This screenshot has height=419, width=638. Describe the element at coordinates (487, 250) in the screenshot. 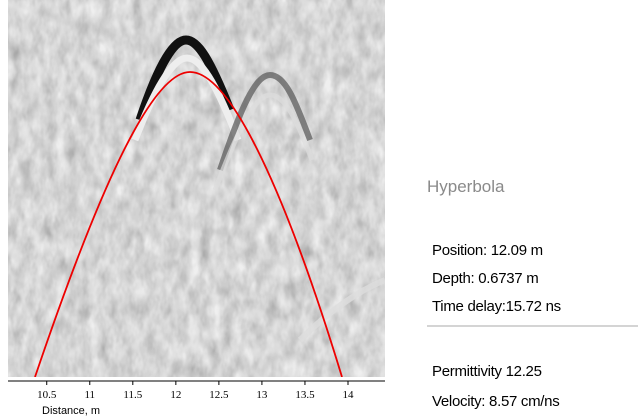

I see `info-row: Position: 12.09 m` at that location.